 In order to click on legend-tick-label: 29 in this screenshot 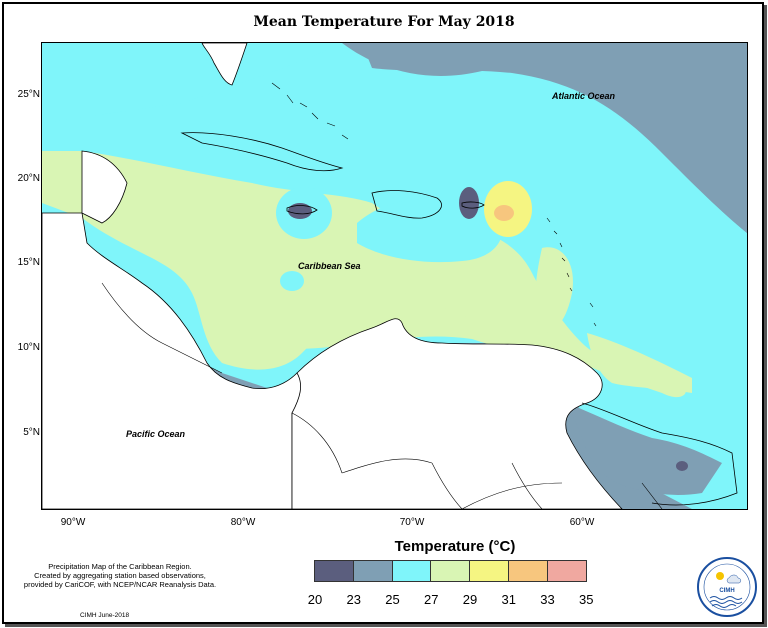, I will do `click(470, 599)`.